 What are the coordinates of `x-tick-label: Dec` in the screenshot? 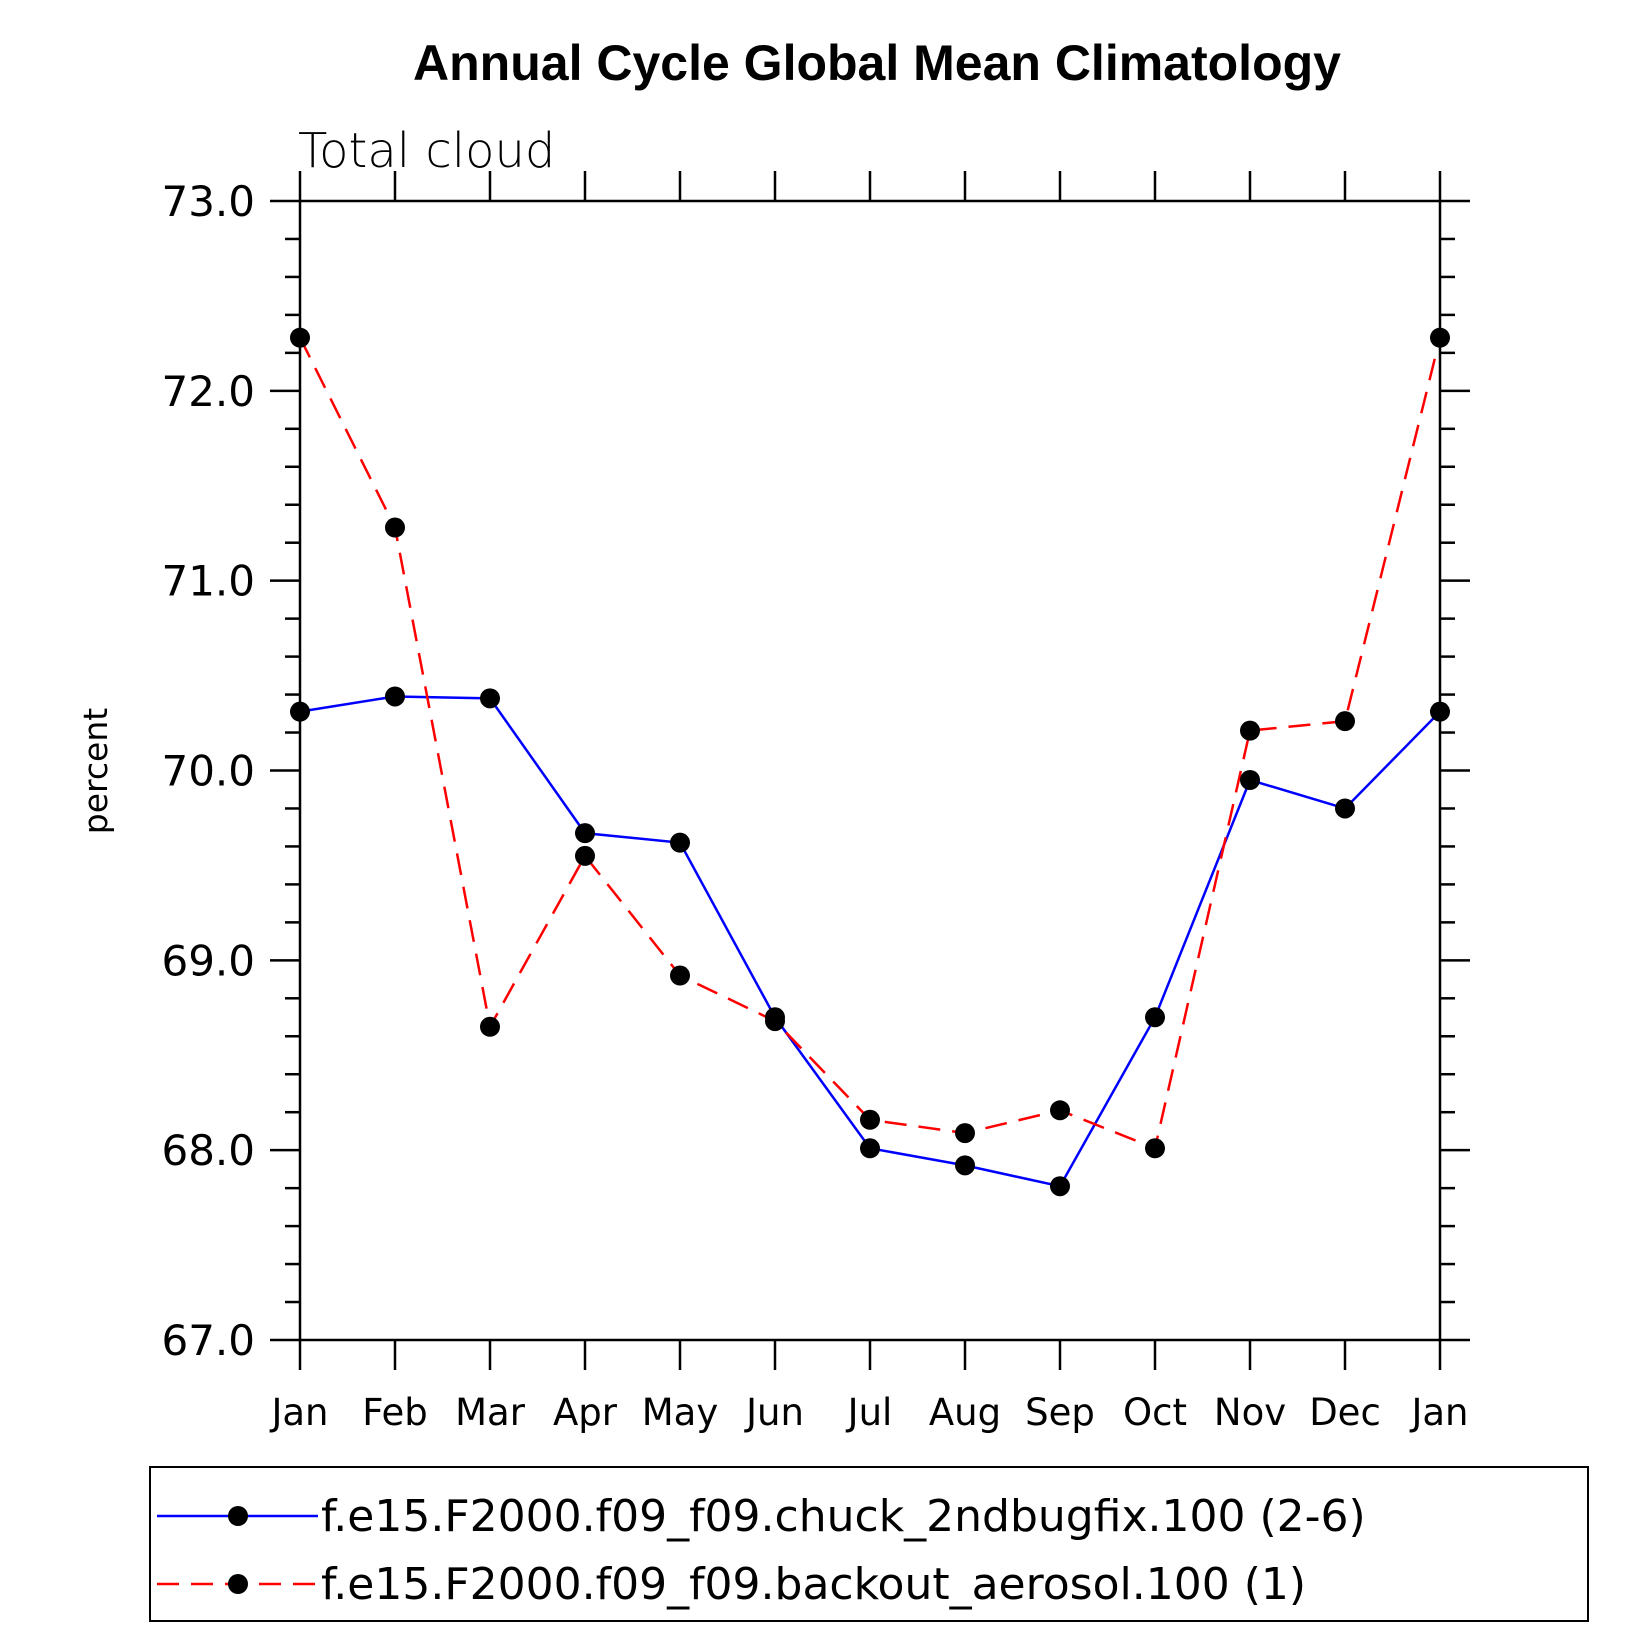 It's located at (1345, 1412).